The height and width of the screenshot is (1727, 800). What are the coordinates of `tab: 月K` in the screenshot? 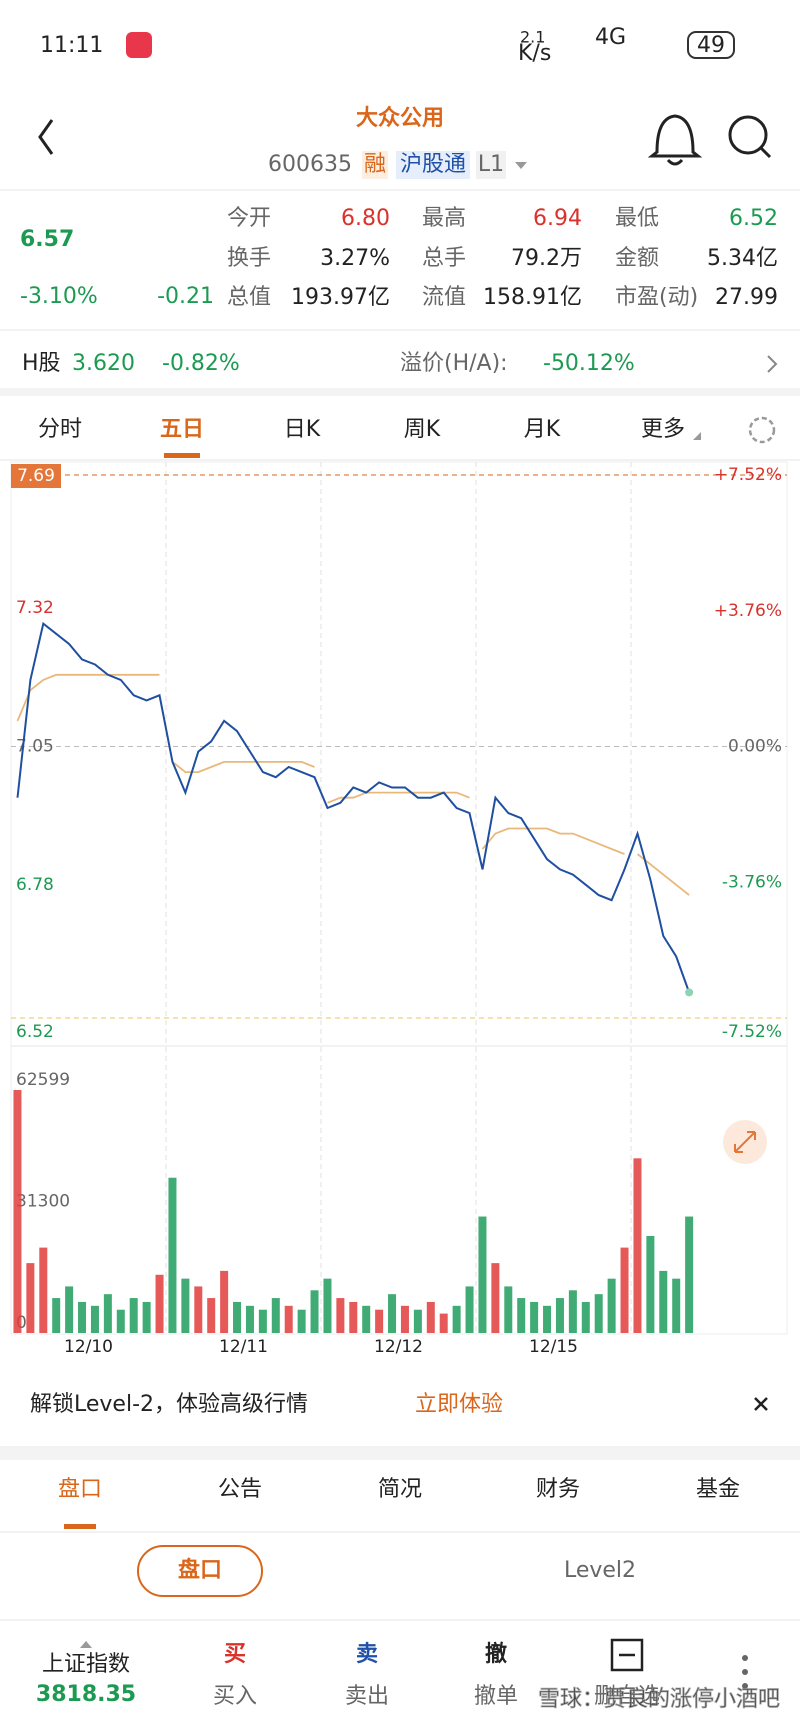 It's located at (542, 429).